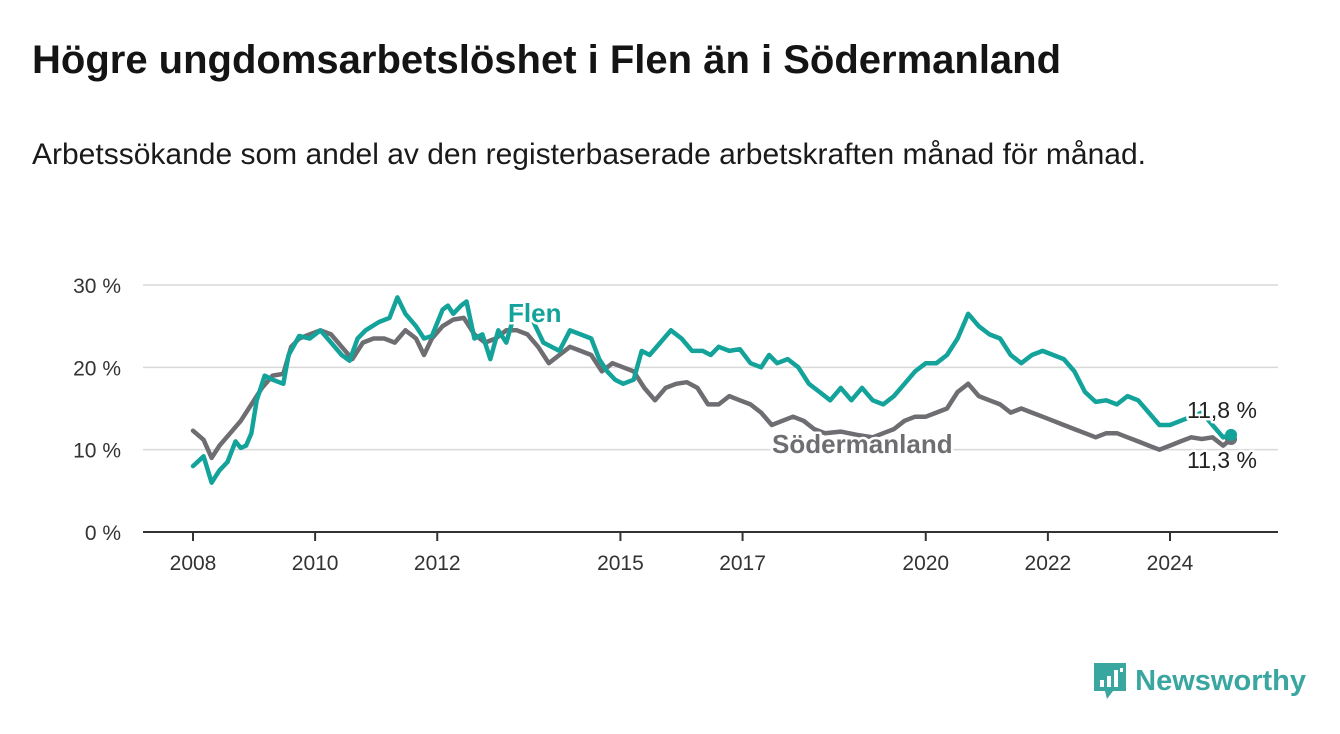  Describe the element at coordinates (97, 286) in the screenshot. I see `y-tick-label: 30 %` at that location.